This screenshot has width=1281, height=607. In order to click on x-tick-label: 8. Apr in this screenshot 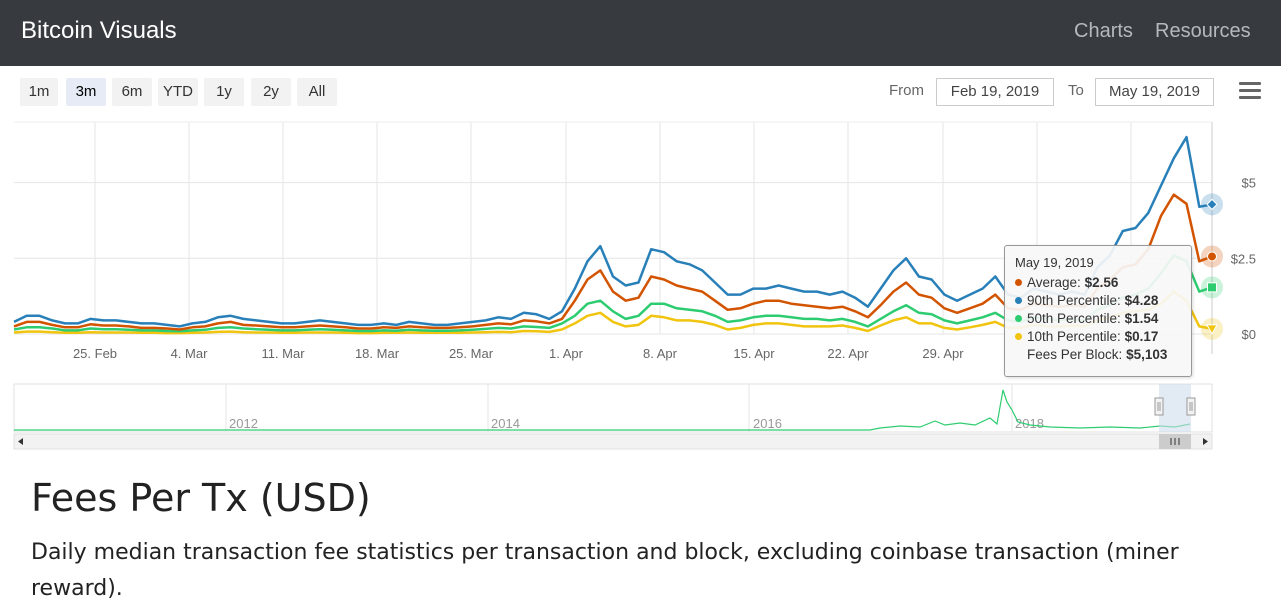, I will do `click(660, 353)`.